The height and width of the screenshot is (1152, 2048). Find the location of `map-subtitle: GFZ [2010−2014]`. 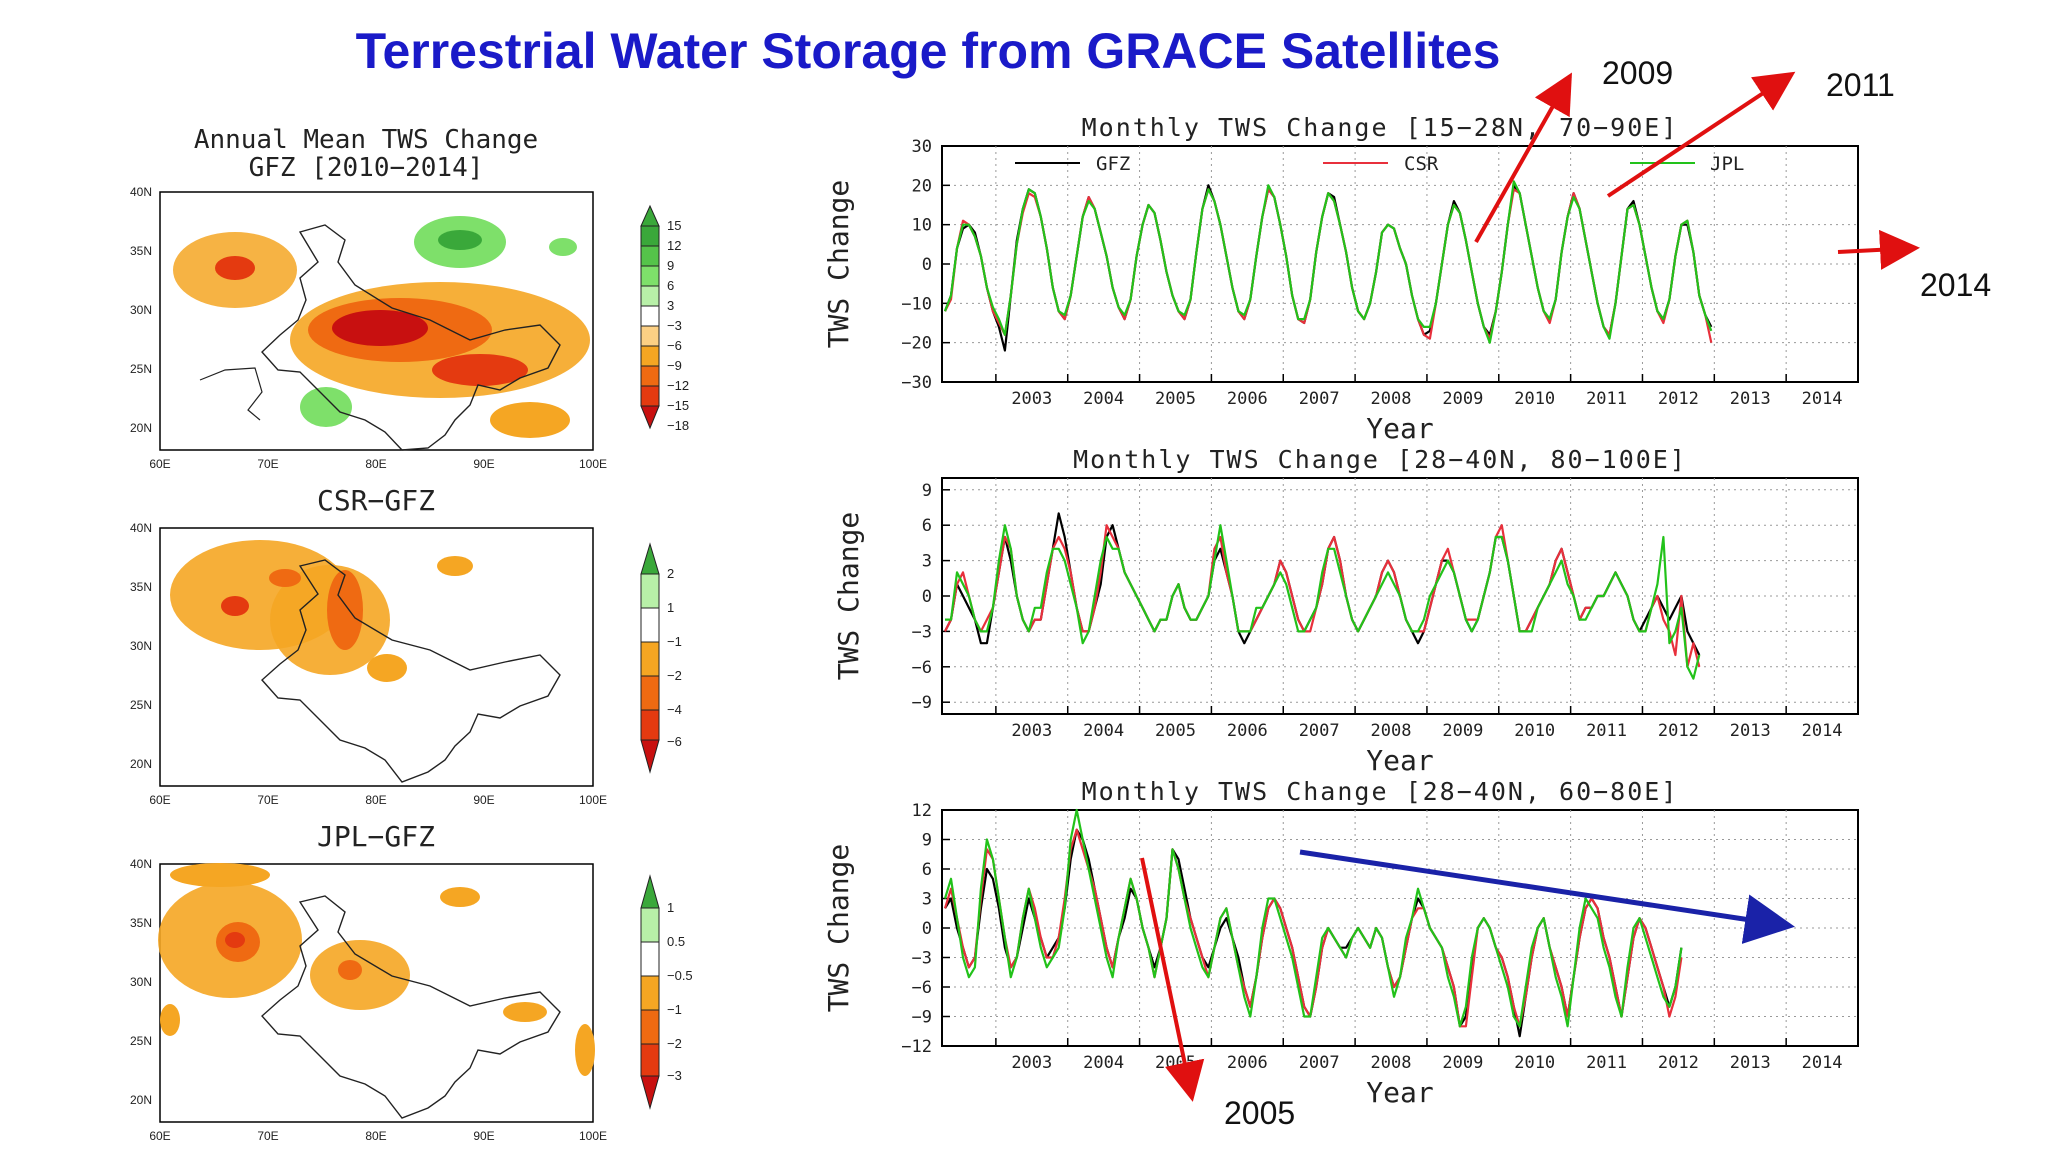

map-subtitle: GFZ [2010−2014] is located at coordinates (366, 168).